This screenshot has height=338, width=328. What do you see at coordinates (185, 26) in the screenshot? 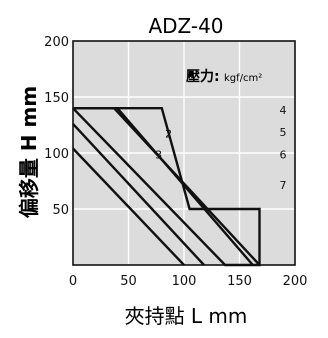
I see `chart-title: ADZ-40` at bounding box center [185, 26].